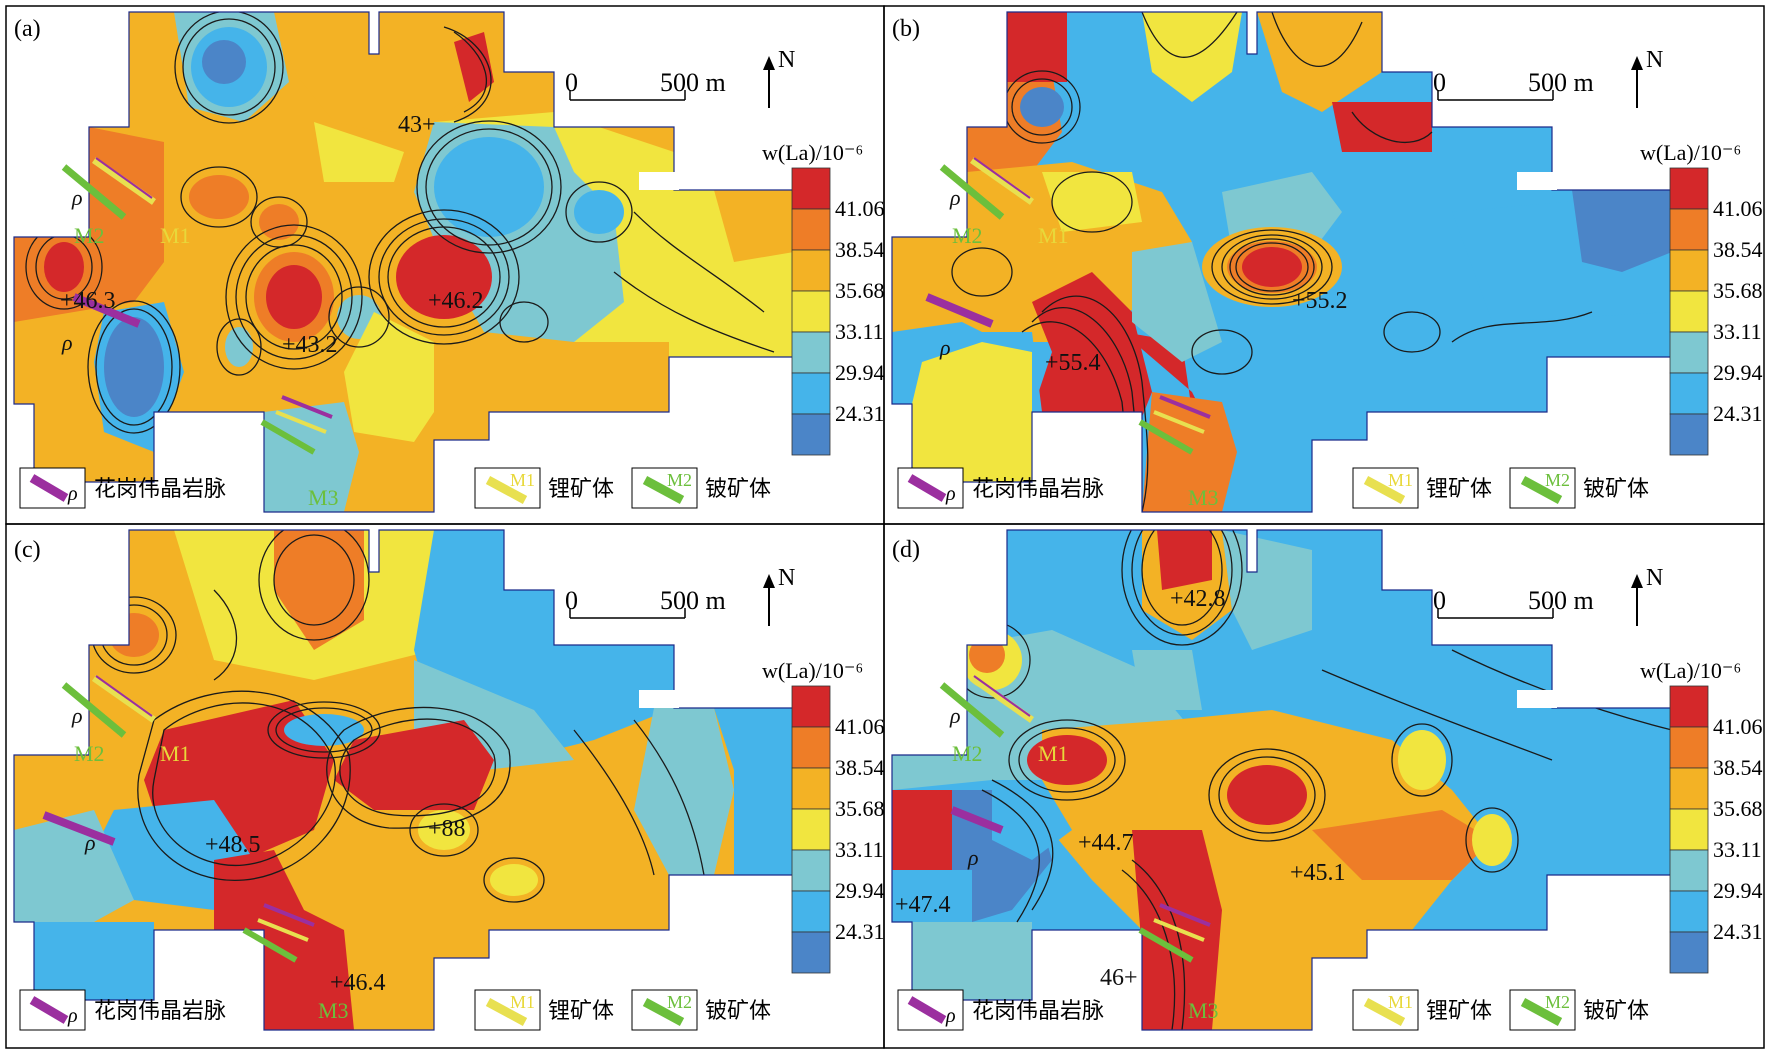 The width and height of the screenshot is (1772, 1059). I want to click on panel-label-a: (a), so click(27, 29).